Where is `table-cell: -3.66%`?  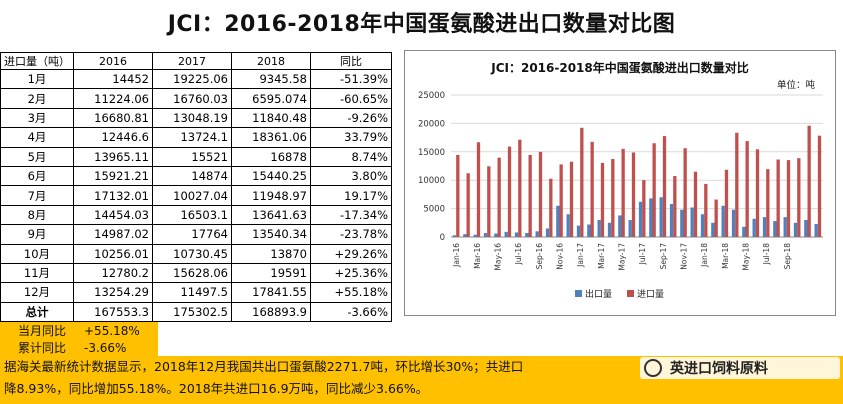 table-cell: -3.66% is located at coordinates (351, 312).